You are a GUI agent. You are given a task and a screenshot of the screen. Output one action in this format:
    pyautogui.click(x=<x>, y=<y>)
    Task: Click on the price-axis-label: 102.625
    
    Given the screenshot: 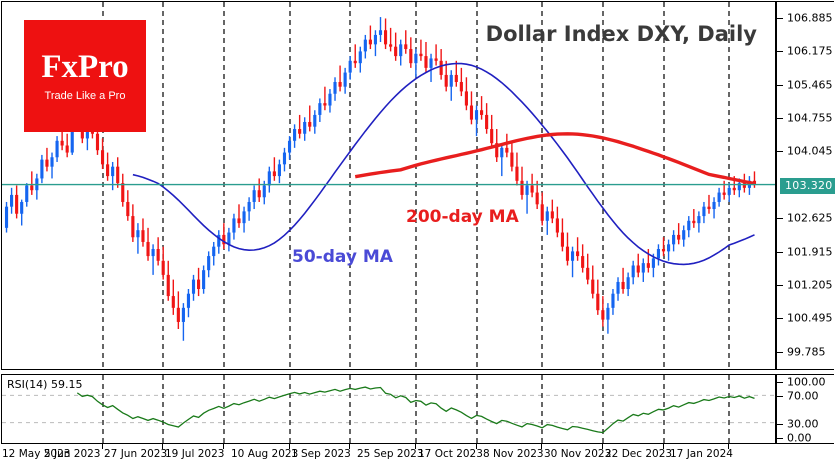 What is the action you would take?
    pyautogui.click(x=810, y=218)
    